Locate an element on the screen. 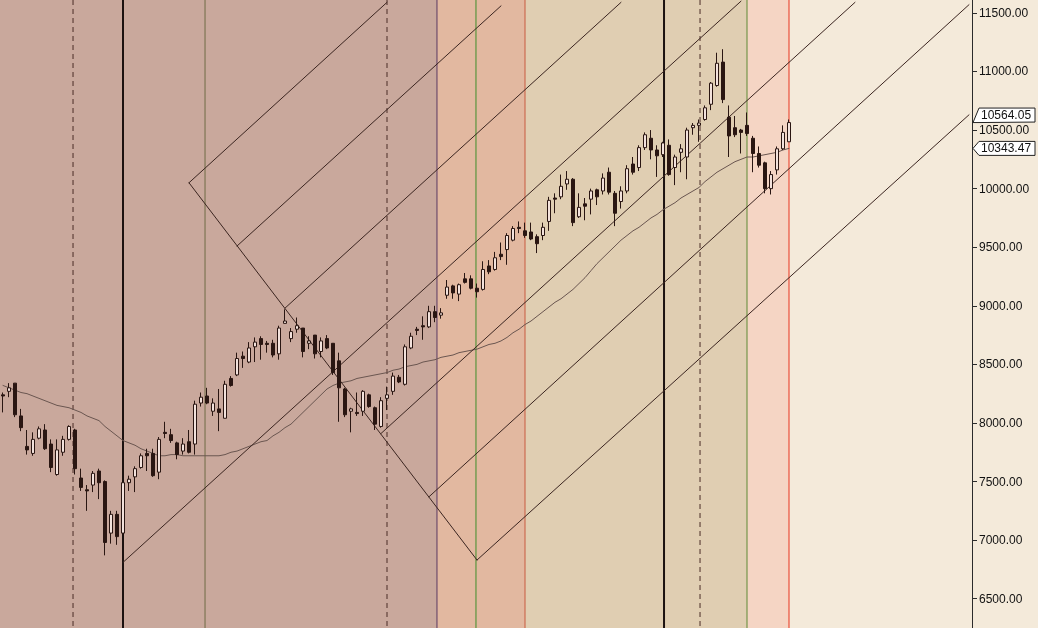 The height and width of the screenshot is (628, 1038). y-tick-label: 10500.00 is located at coordinates (1004, 130).